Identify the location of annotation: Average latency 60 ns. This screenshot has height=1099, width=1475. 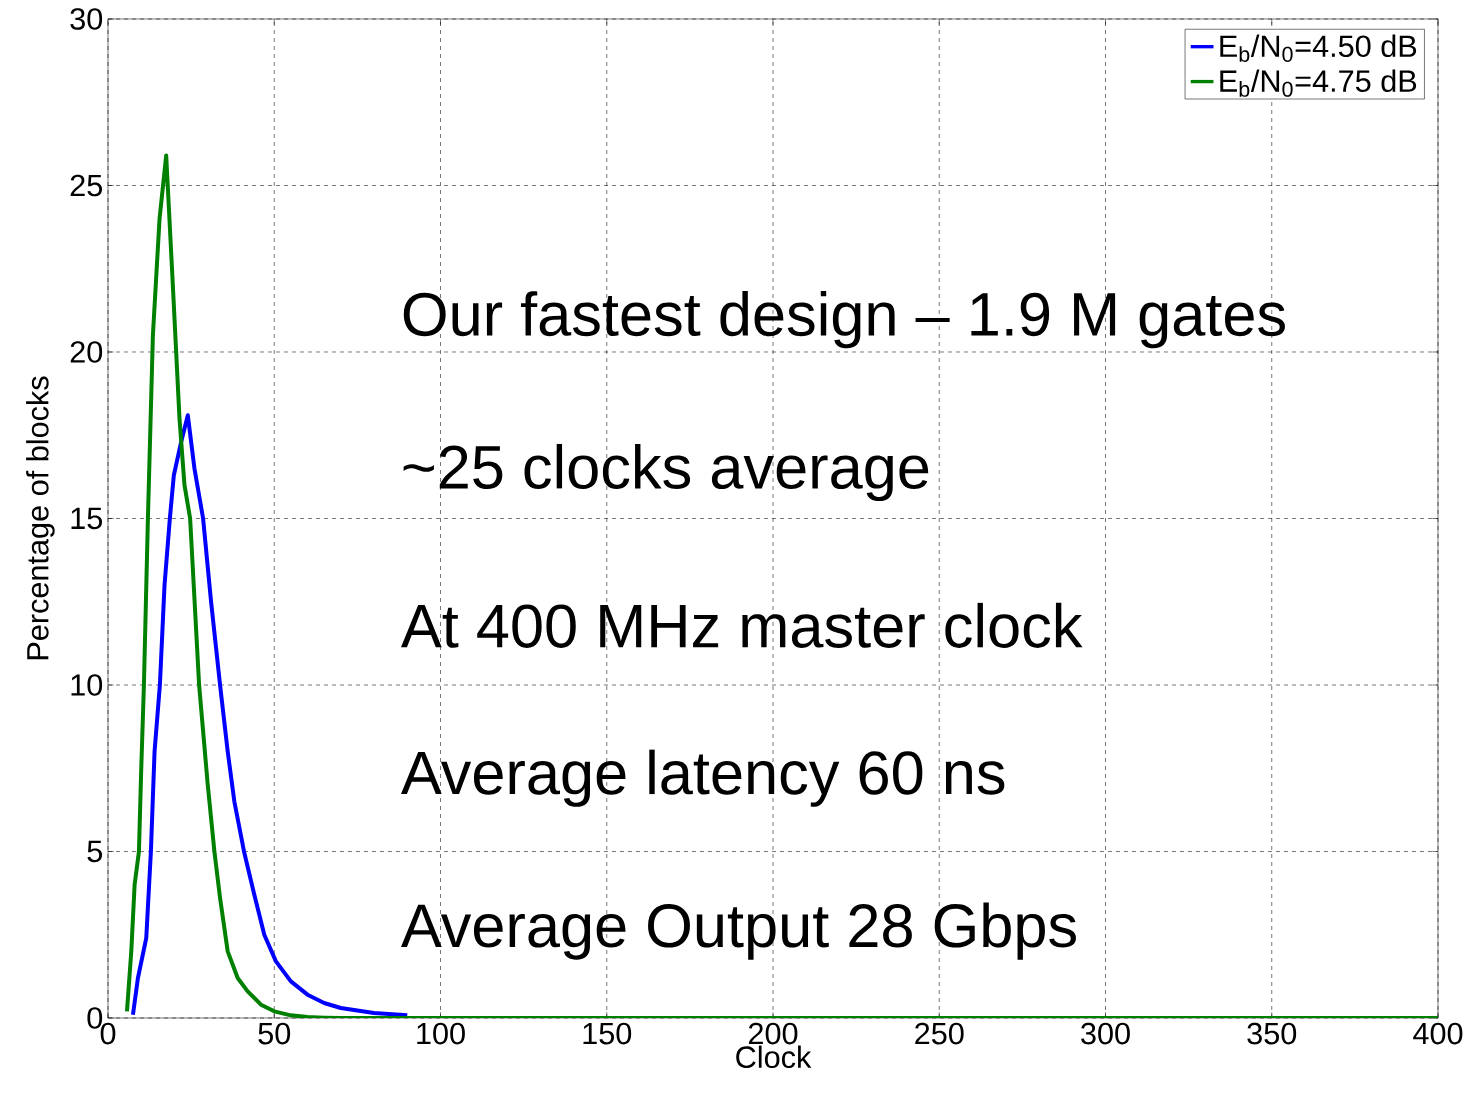
(703, 778).